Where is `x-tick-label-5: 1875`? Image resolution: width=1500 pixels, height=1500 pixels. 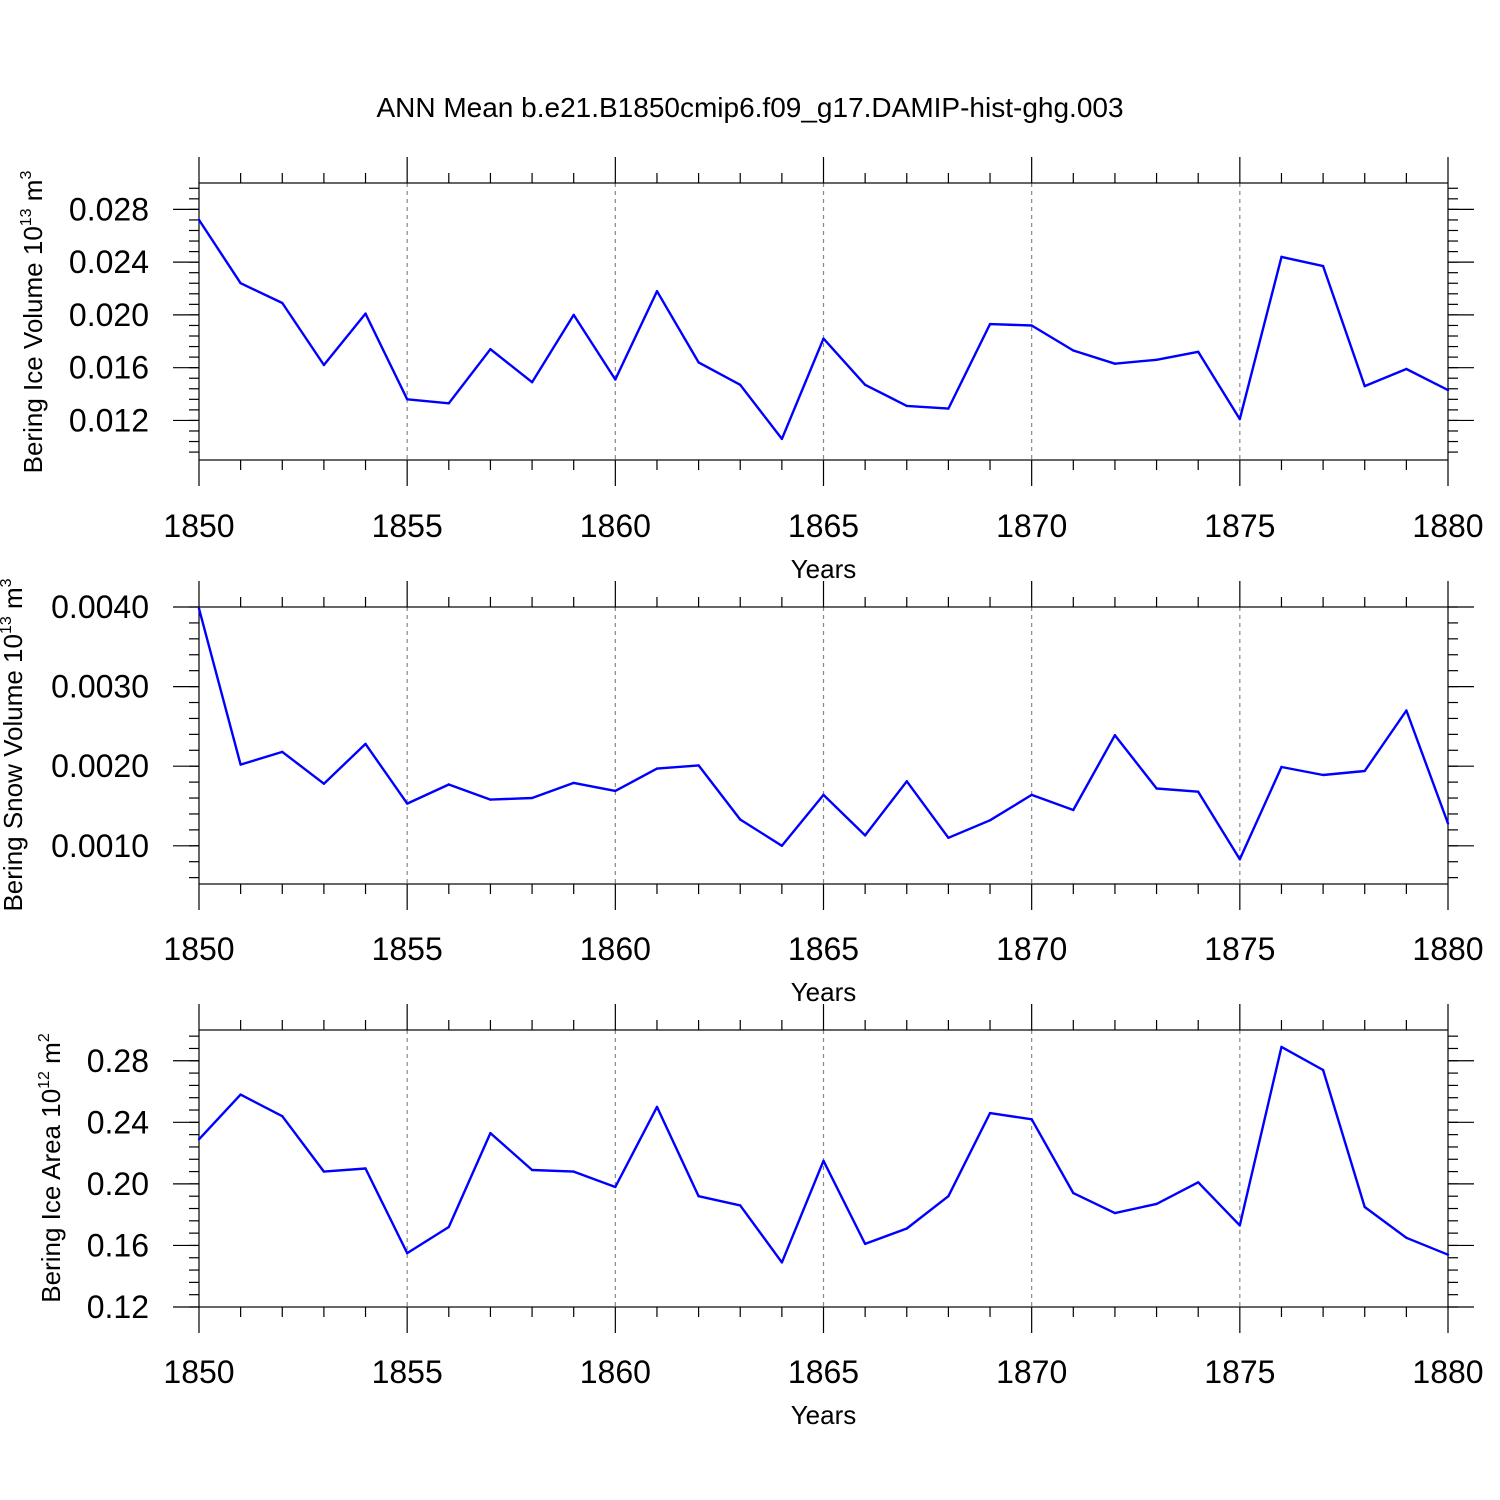
x-tick-label-5: 1875 is located at coordinates (1239, 1372).